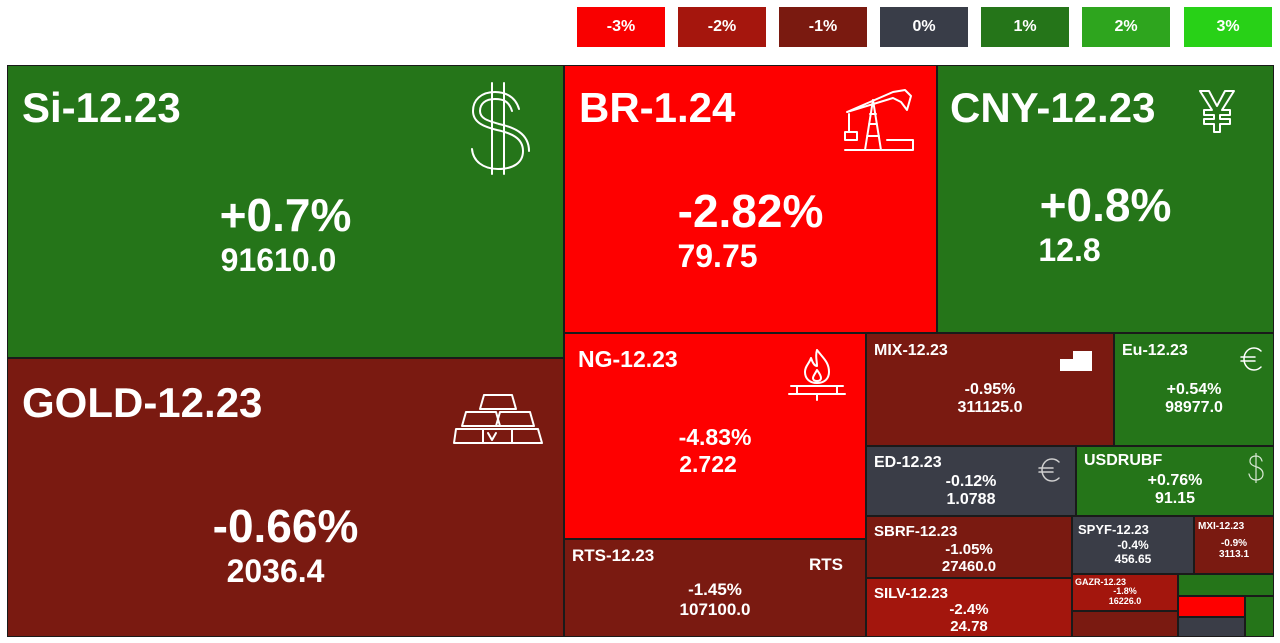 This screenshot has width=1280, height=643. I want to click on tile-price: 1.0788, so click(971, 499).